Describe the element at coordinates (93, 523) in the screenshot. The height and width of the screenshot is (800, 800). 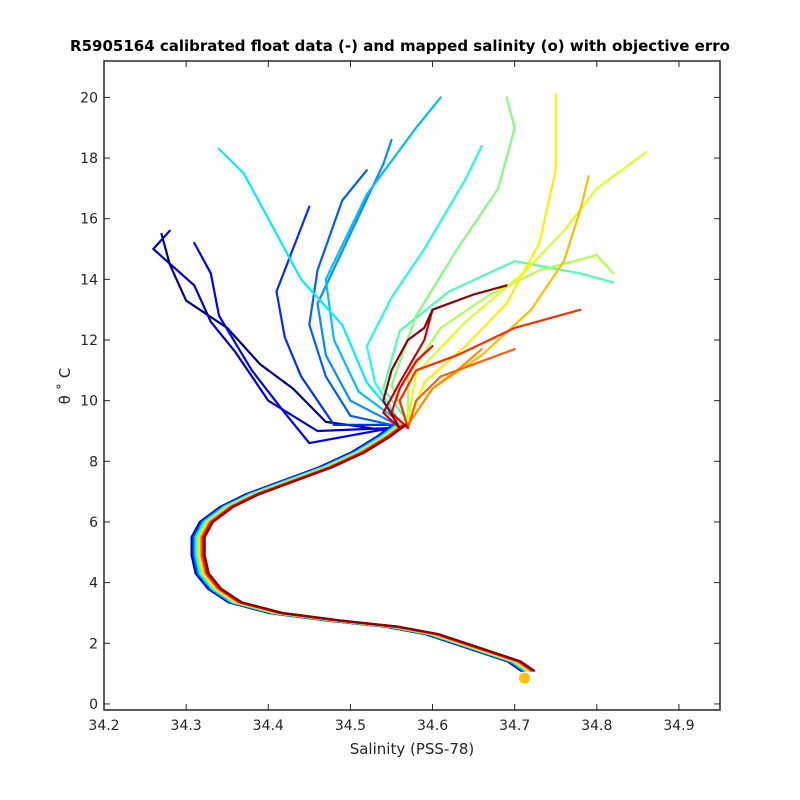
I see `y-tick-label: 6` at that location.